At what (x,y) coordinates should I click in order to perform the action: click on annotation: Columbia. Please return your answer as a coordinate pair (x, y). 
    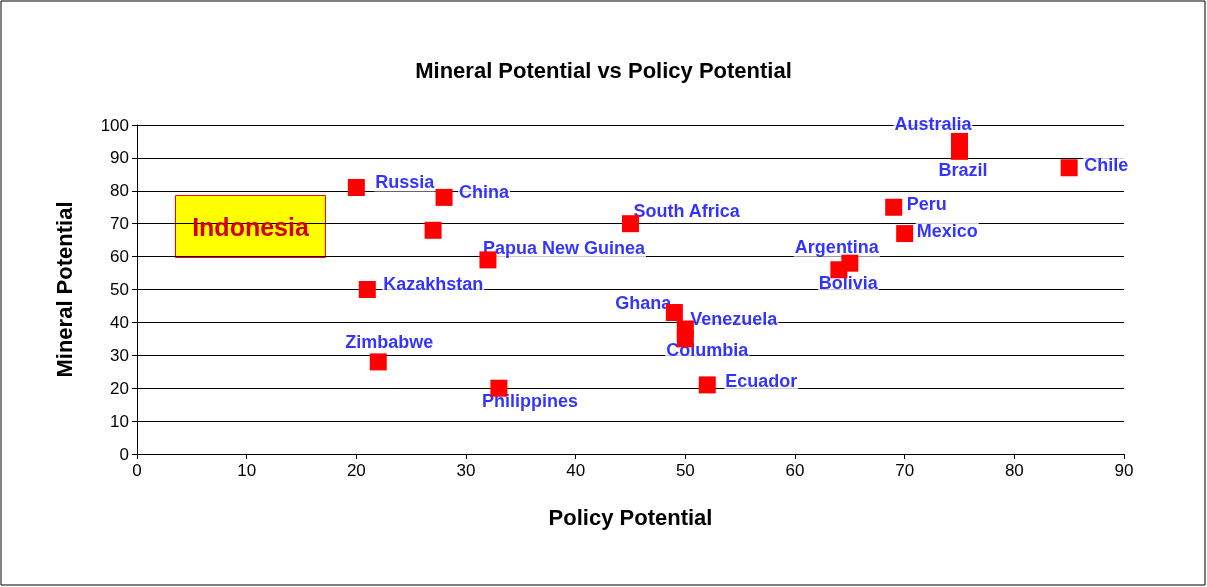
    Looking at the image, I should click on (708, 349).